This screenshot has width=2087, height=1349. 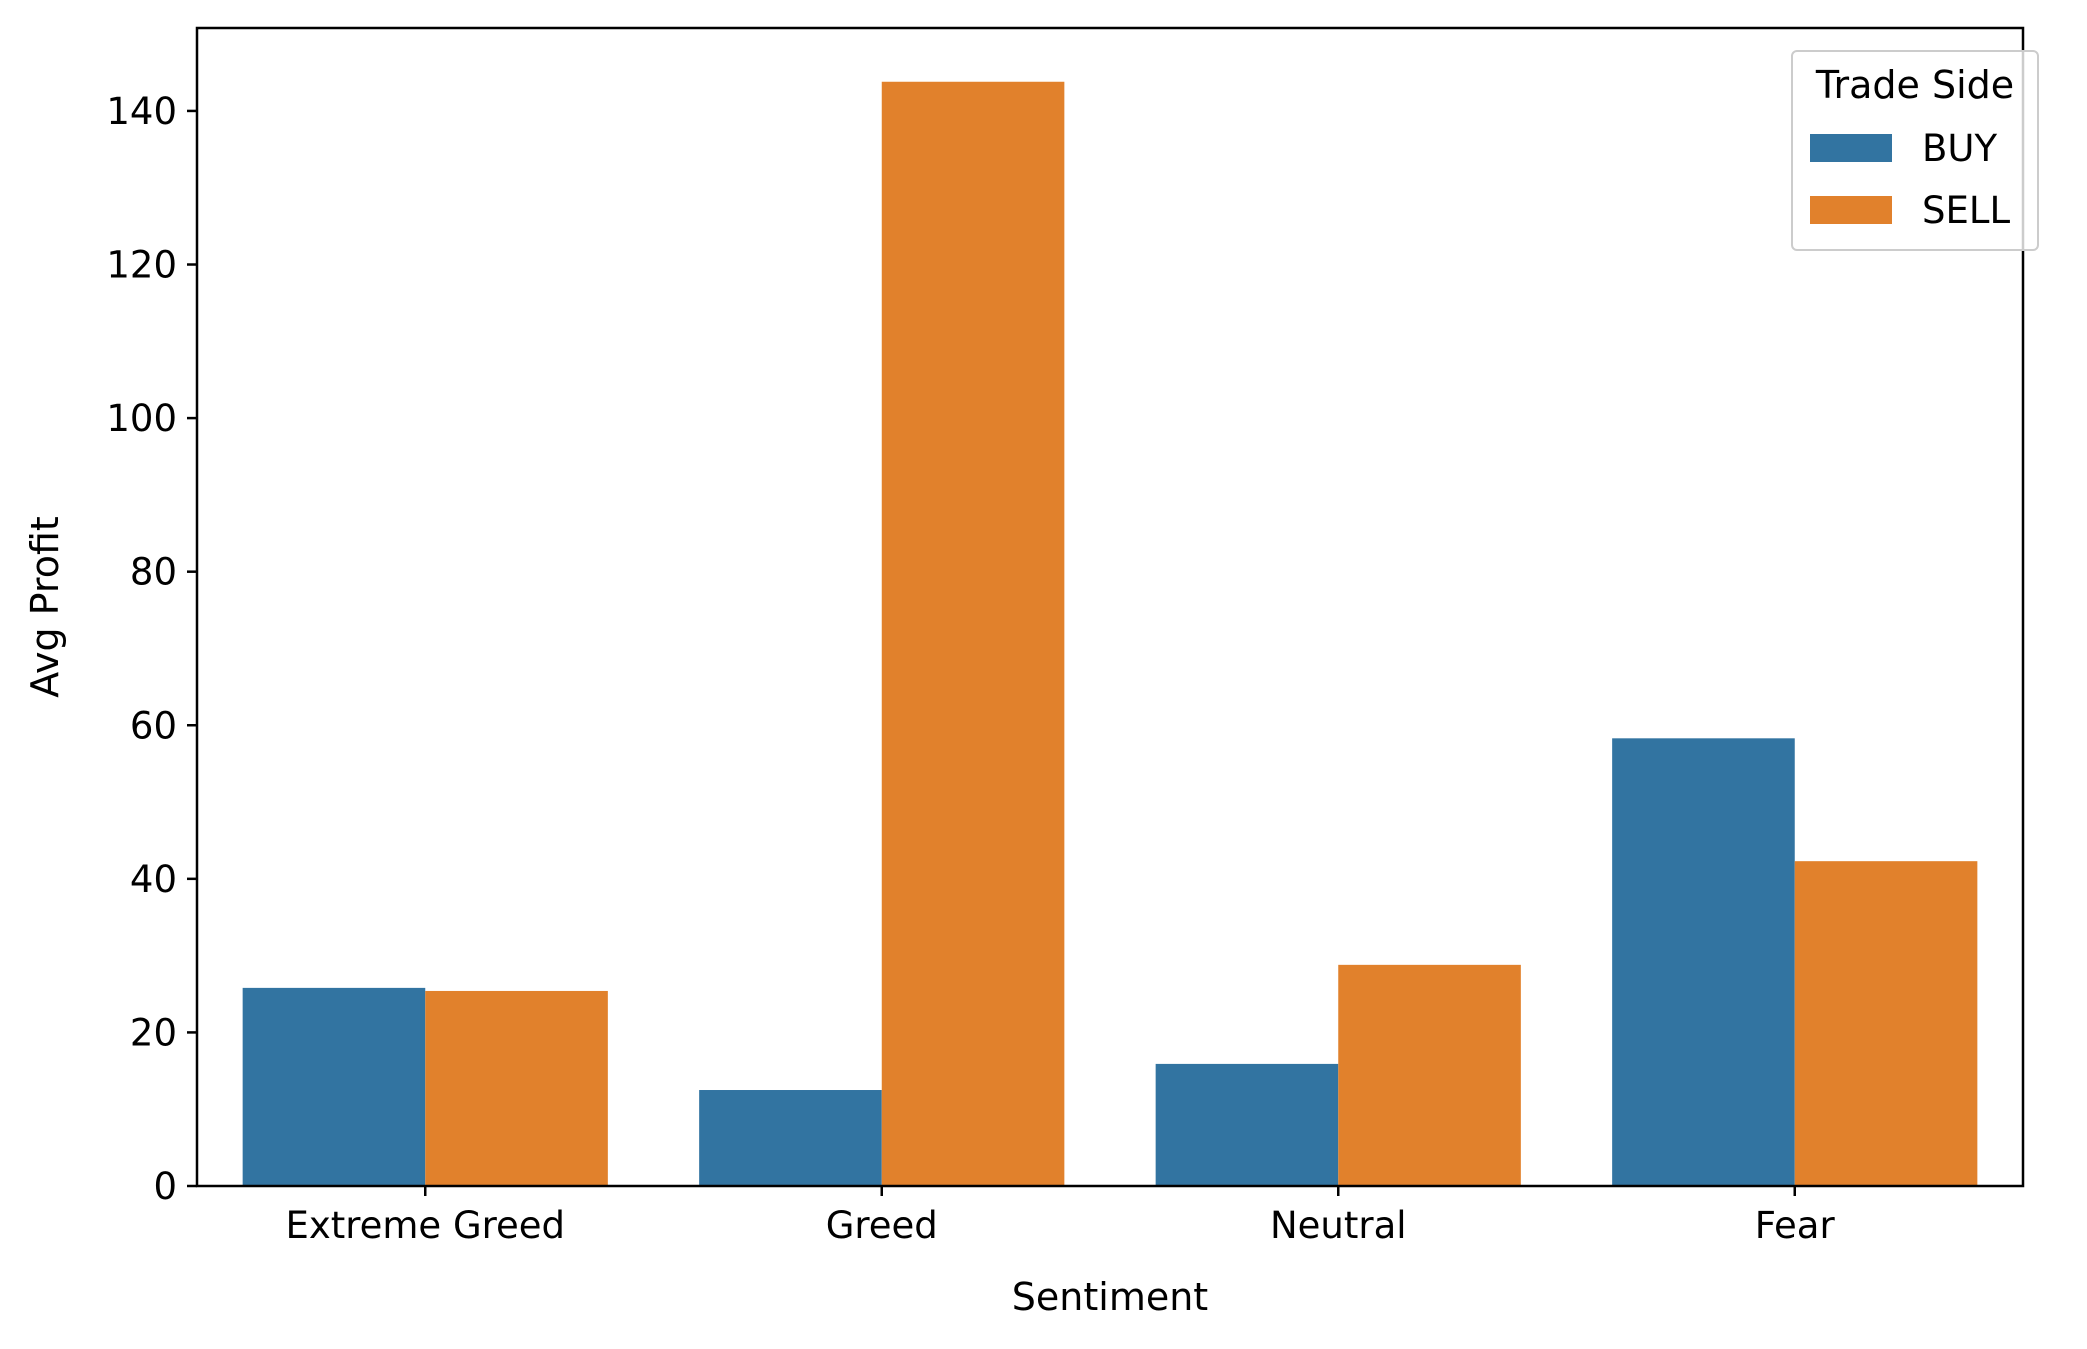 I want to click on legend-swatch-buy, so click(x=1851, y=148).